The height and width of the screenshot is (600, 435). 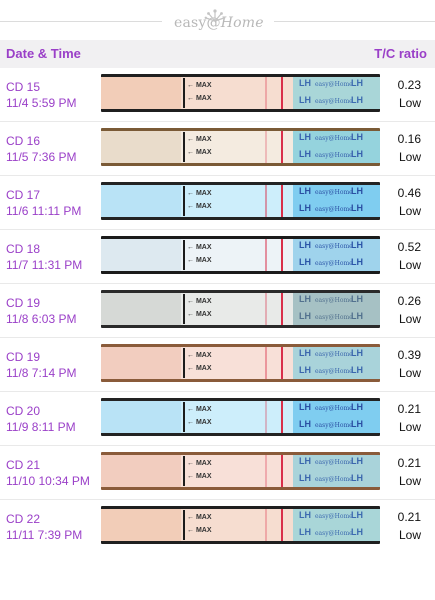 What do you see at coordinates (44, 257) in the screenshot?
I see `test-date-label: CD 18 11/7 11:31 PM` at bounding box center [44, 257].